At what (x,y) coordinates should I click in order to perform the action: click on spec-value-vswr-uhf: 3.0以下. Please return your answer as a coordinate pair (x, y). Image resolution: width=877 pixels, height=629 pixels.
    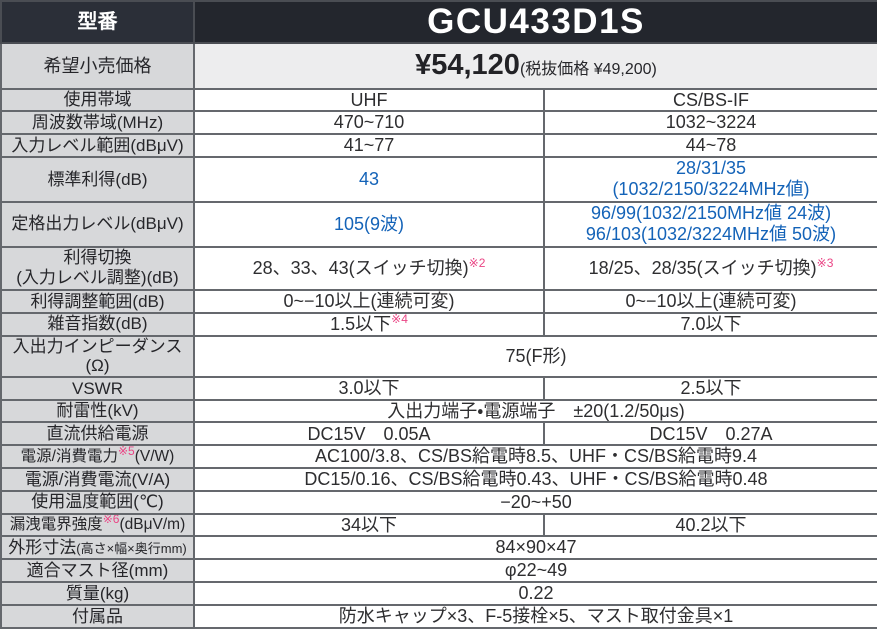
    Looking at the image, I should click on (369, 388).